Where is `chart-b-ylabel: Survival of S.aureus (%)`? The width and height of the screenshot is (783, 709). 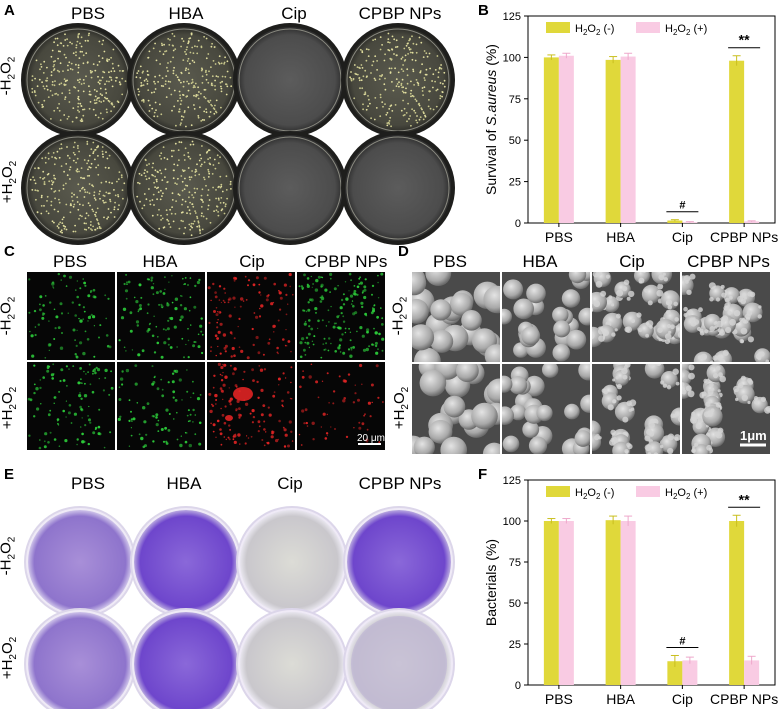
chart-b-ylabel: Survival of S.aureus (%) is located at coordinates (491, 119).